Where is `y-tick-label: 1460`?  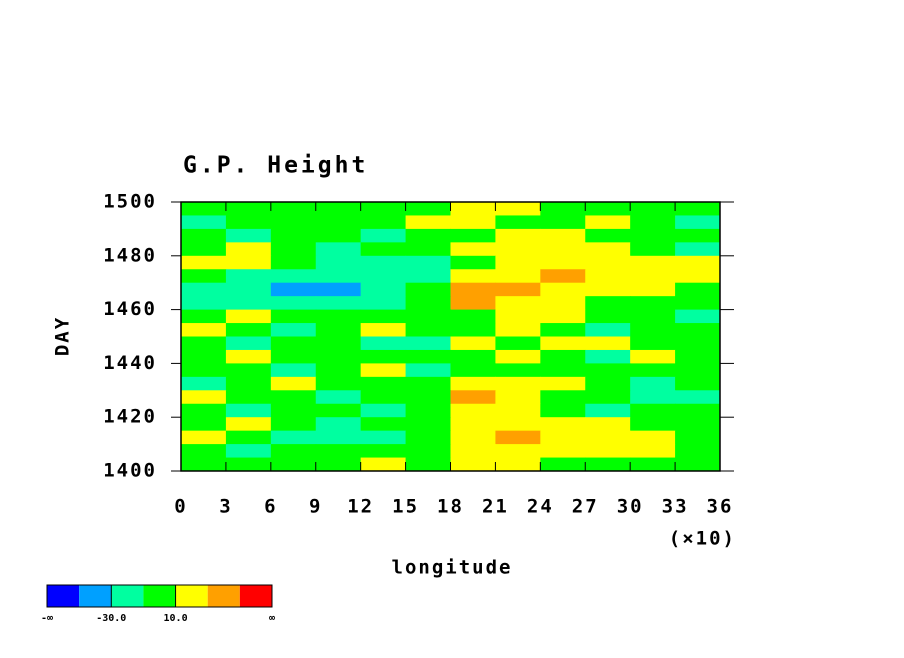 y-tick-label: 1460 is located at coordinates (130, 309).